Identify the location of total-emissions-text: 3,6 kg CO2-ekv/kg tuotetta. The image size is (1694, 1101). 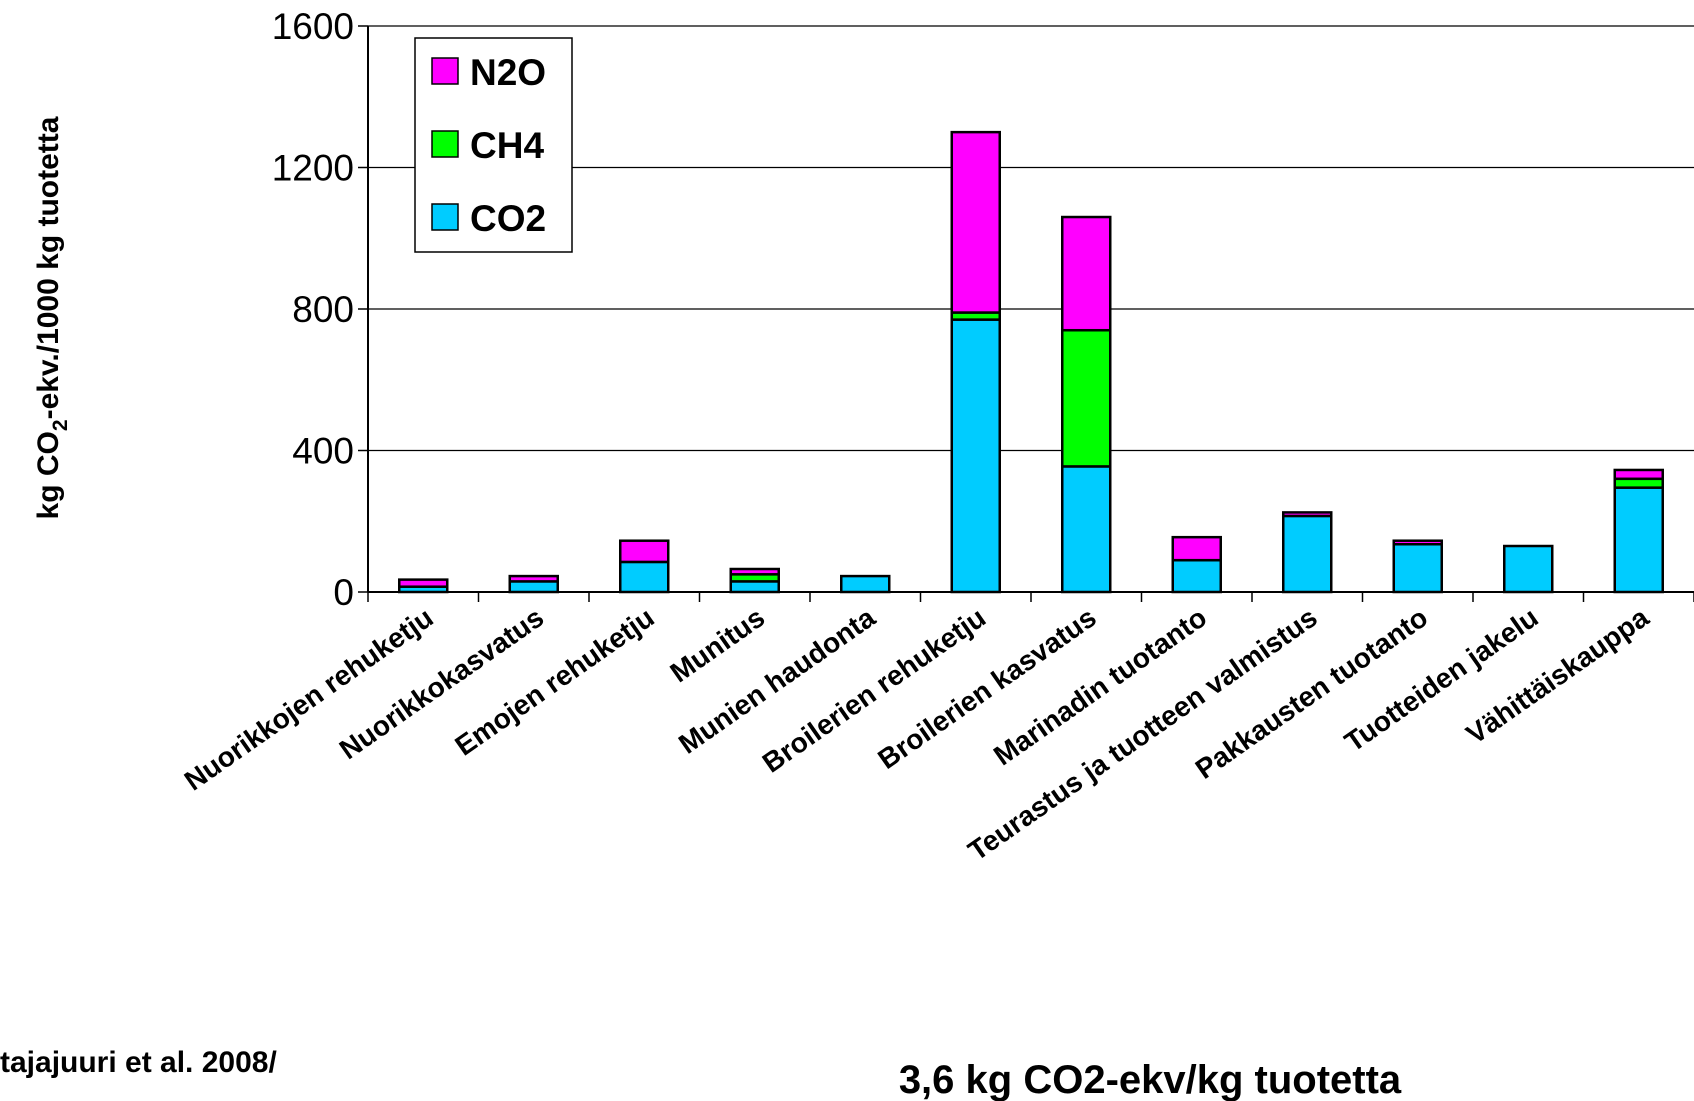
(1150, 1079).